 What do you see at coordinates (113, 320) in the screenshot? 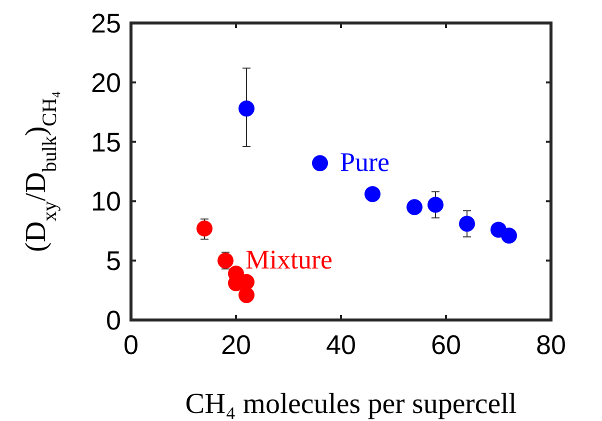
I see `y-tick-label: 0` at bounding box center [113, 320].